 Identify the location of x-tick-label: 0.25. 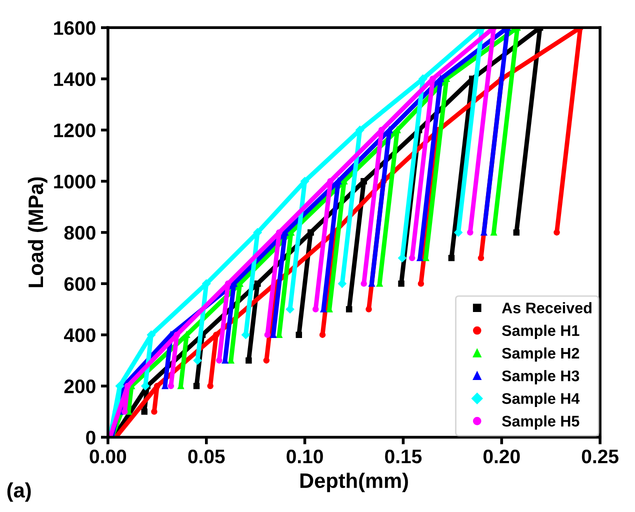
(600, 457).